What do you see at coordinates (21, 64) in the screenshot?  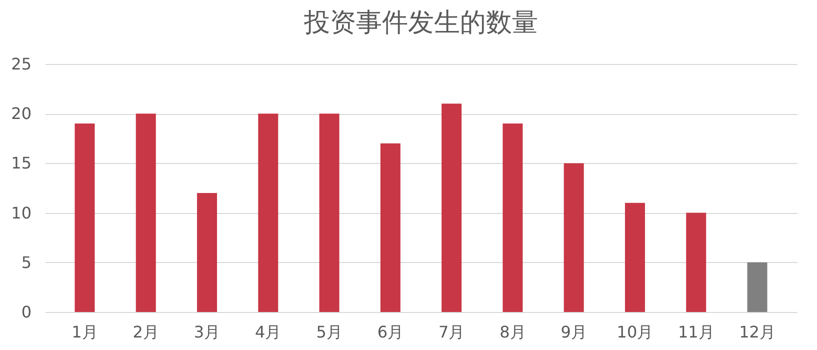 I see `y-tick-label: 25` at bounding box center [21, 64].